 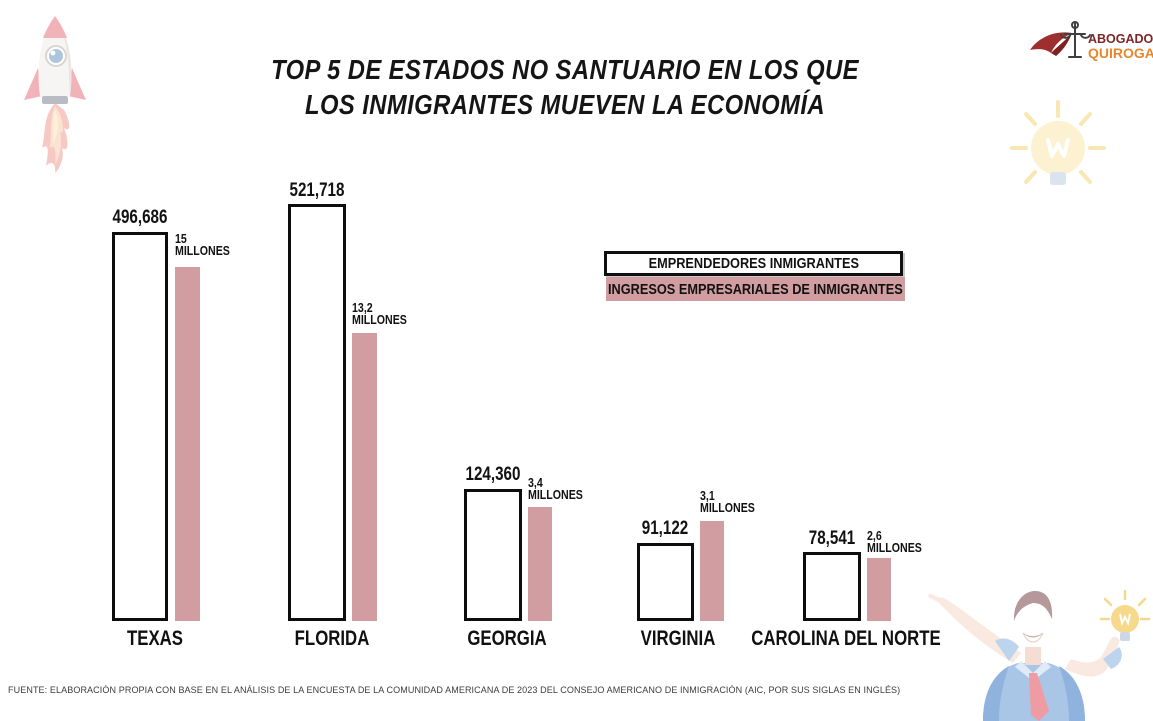 I want to click on entrepreneurs-bar-virginia, so click(x=665, y=582).